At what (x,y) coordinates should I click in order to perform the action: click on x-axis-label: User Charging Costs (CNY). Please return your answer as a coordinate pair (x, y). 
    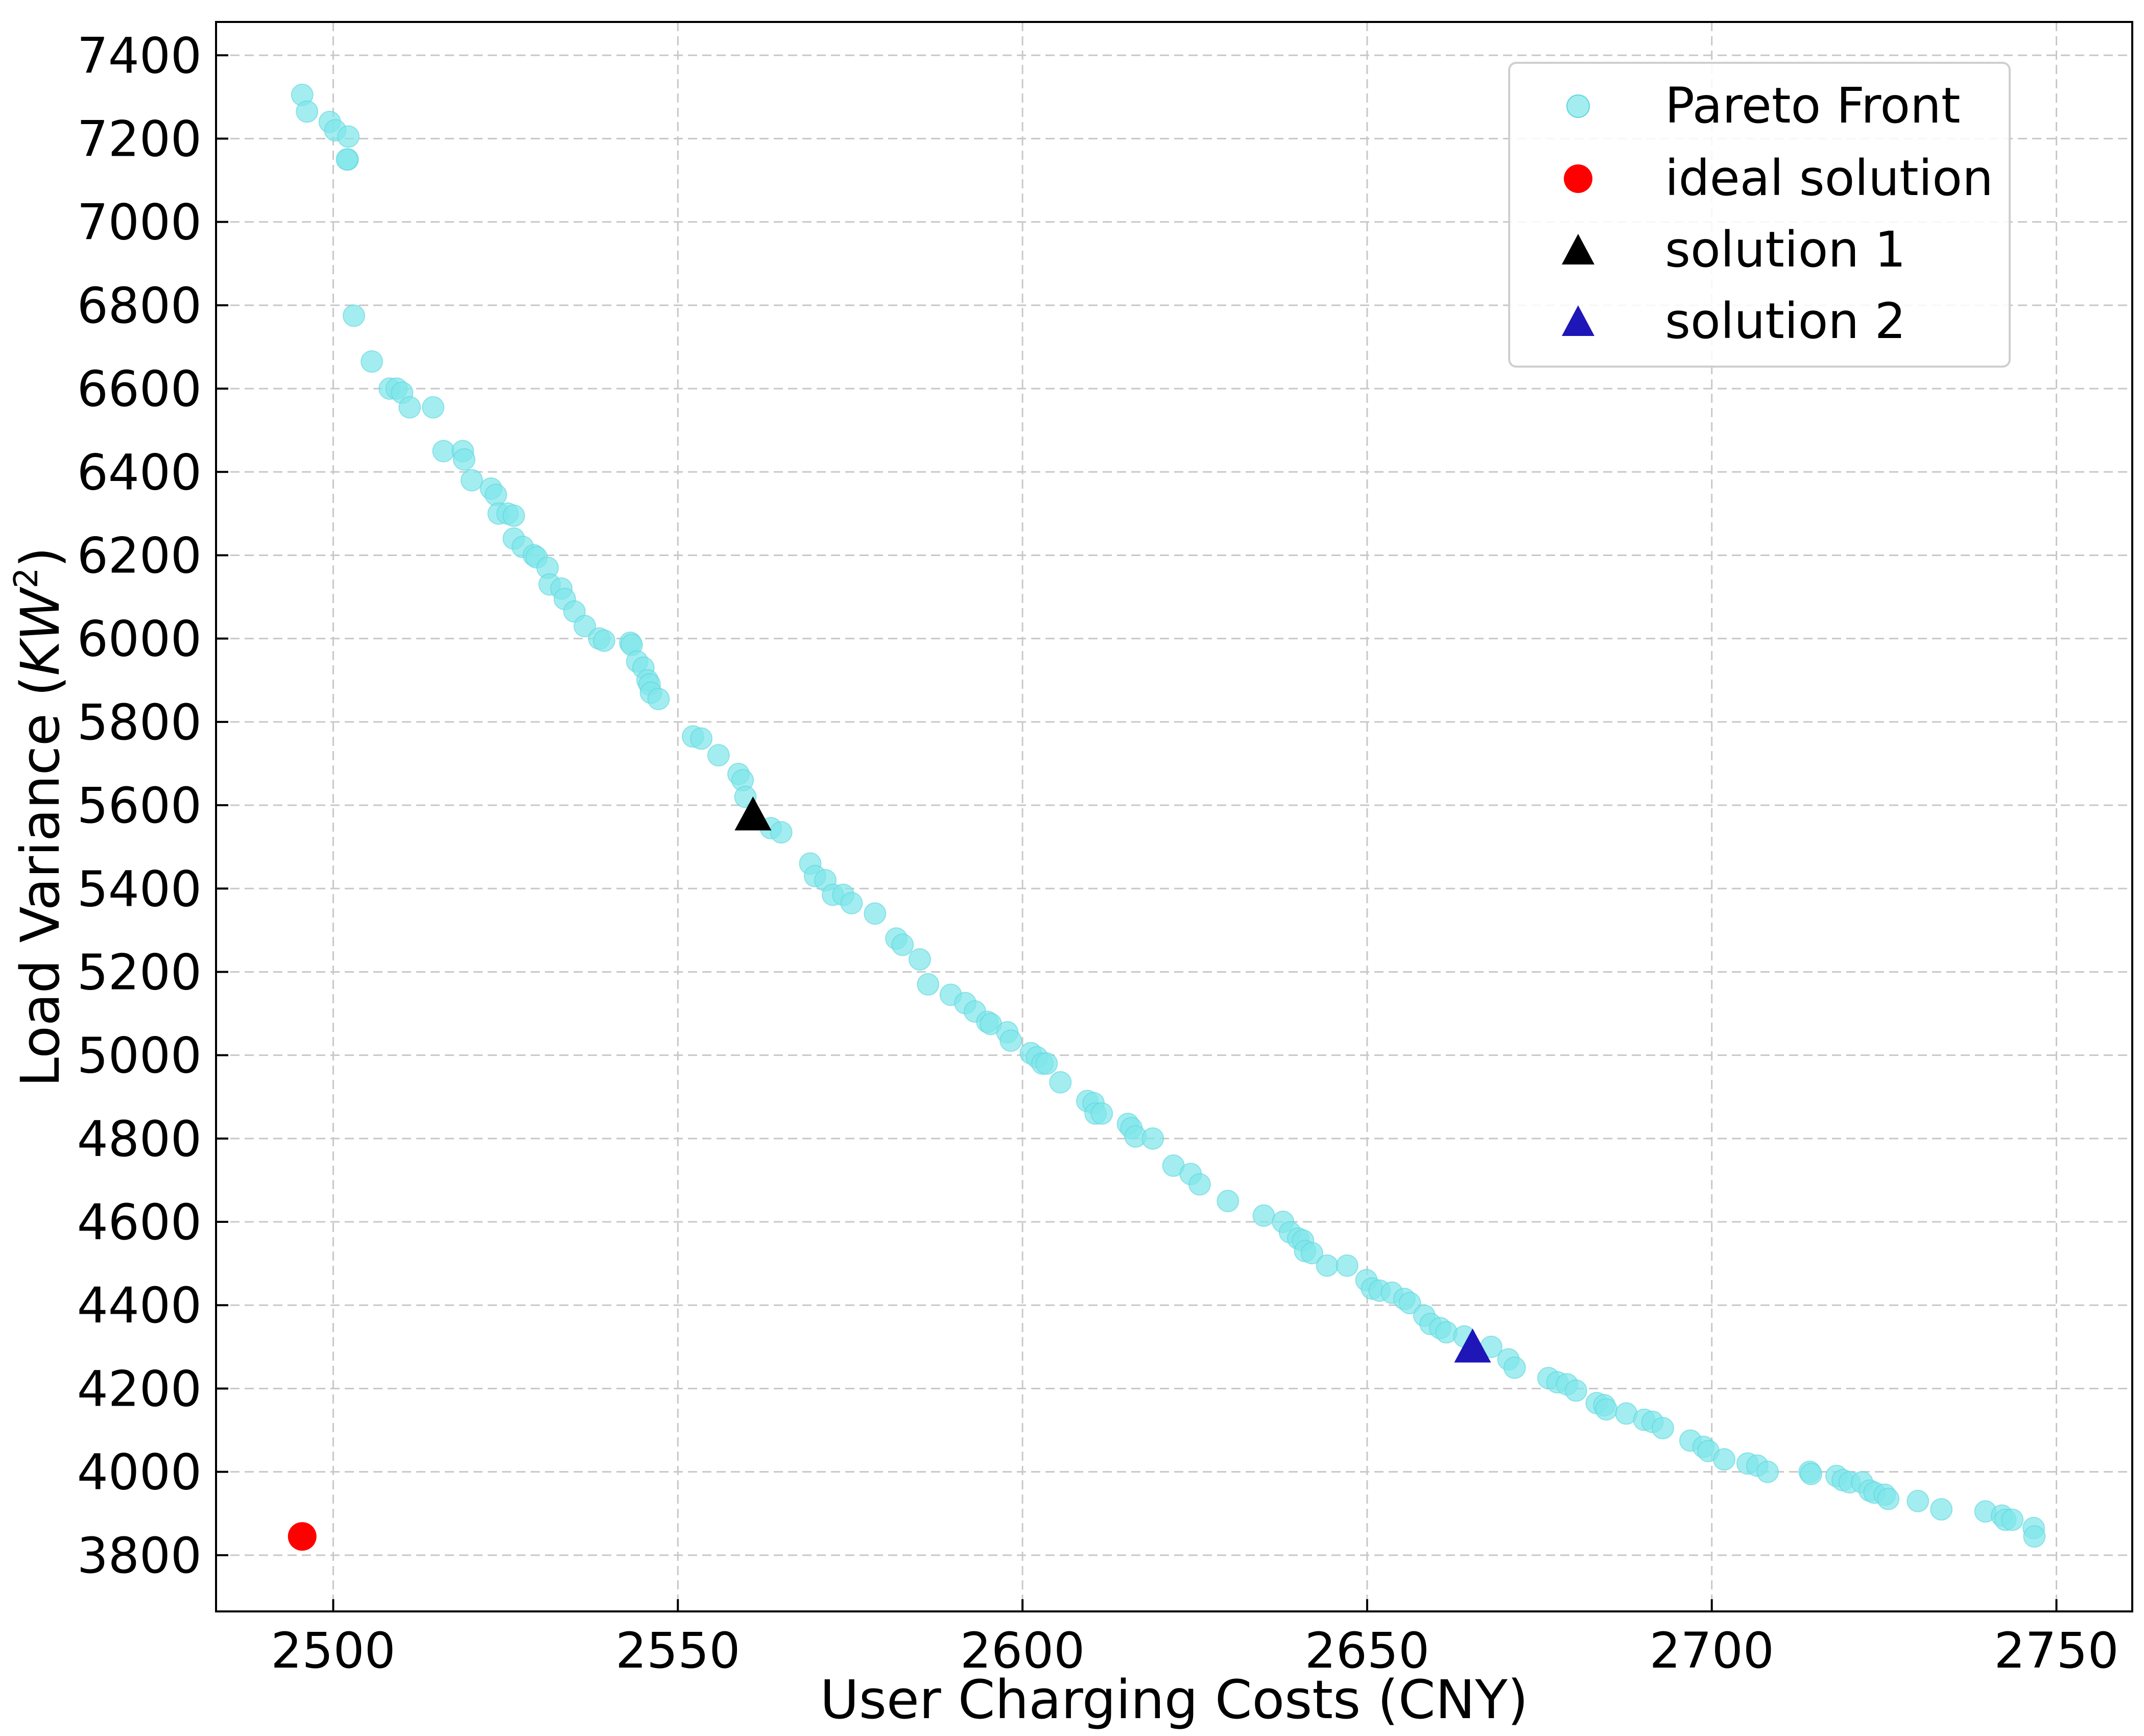
    Looking at the image, I should click on (1174, 1700).